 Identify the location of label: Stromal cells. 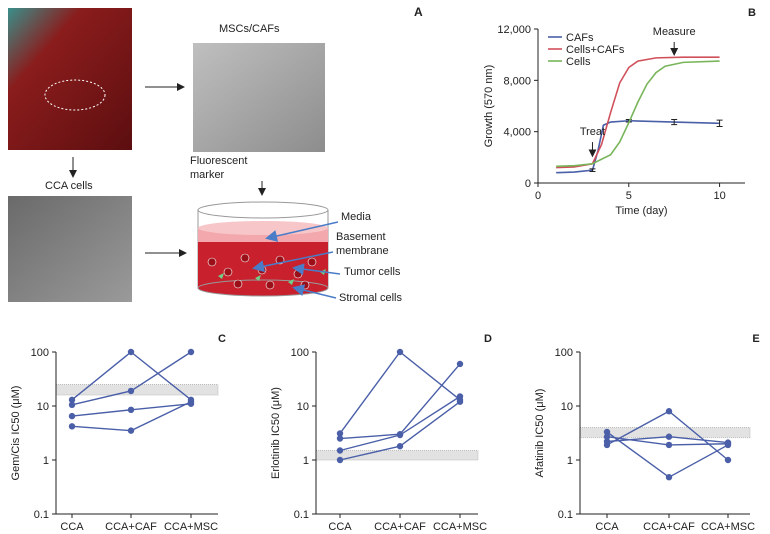
(370, 298).